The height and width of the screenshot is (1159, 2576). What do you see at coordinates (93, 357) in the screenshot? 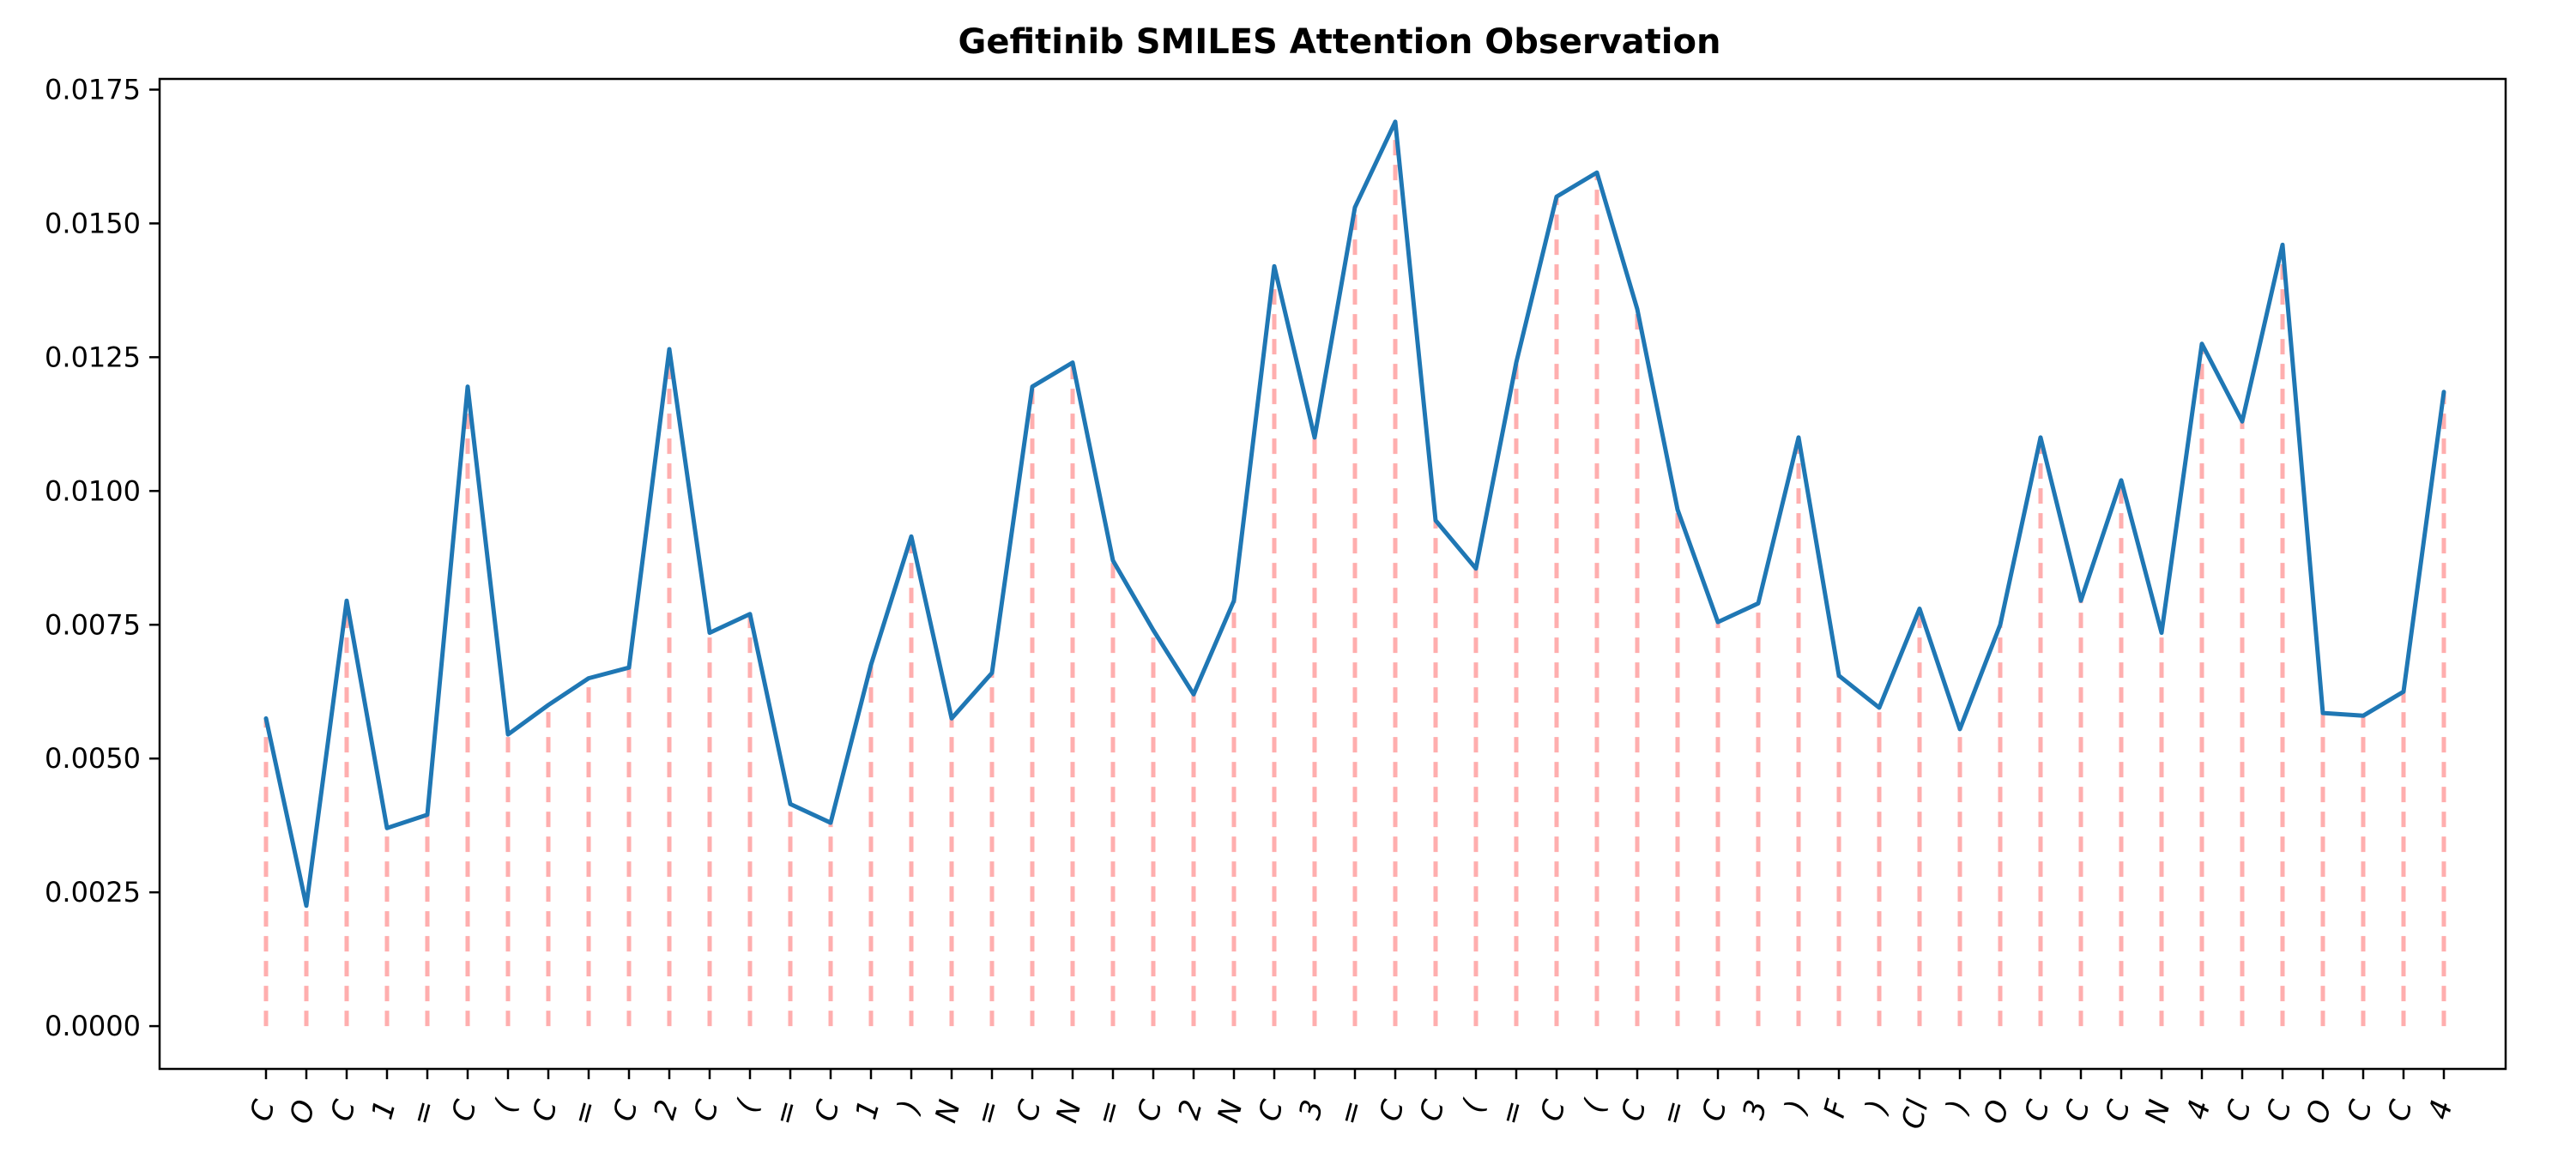
I see `y-tick-label: 0.0125` at bounding box center [93, 357].